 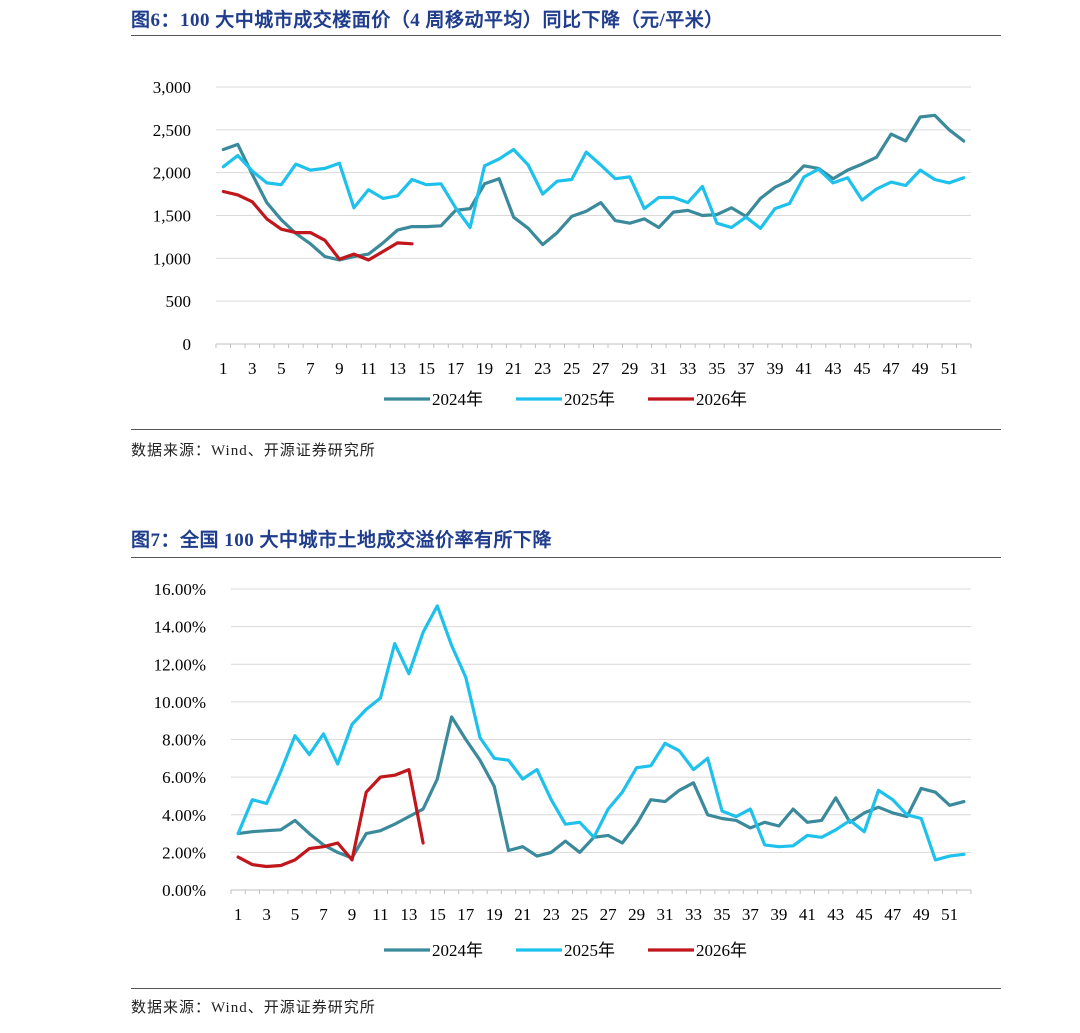 I want to click on y-tick-label: 6.00%, so click(x=184, y=777).